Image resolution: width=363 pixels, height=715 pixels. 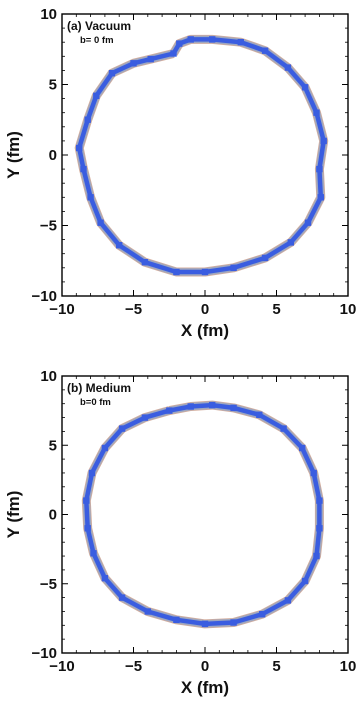 I want to click on panel-subtitle: b=0 fm, so click(x=95, y=402).